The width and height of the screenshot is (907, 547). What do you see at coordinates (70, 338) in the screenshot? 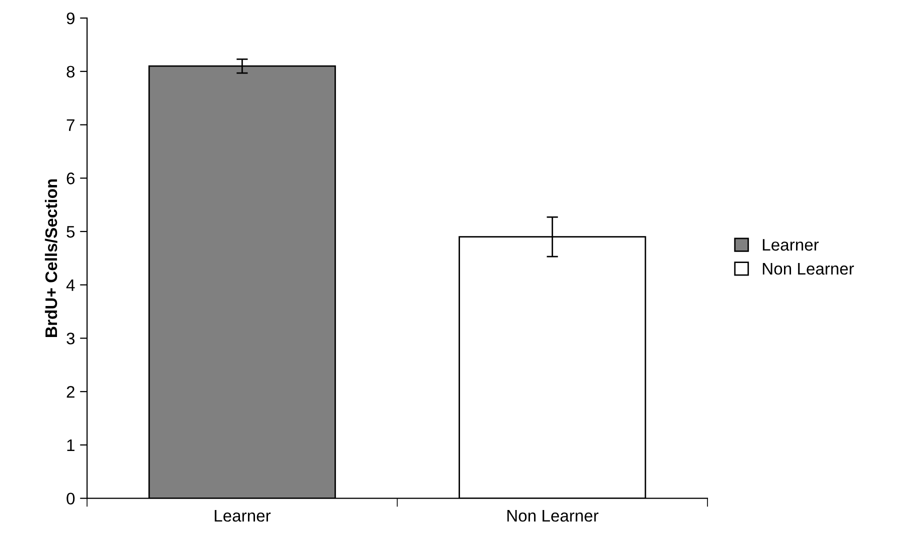
I see `y-tick-label: 3` at bounding box center [70, 338].